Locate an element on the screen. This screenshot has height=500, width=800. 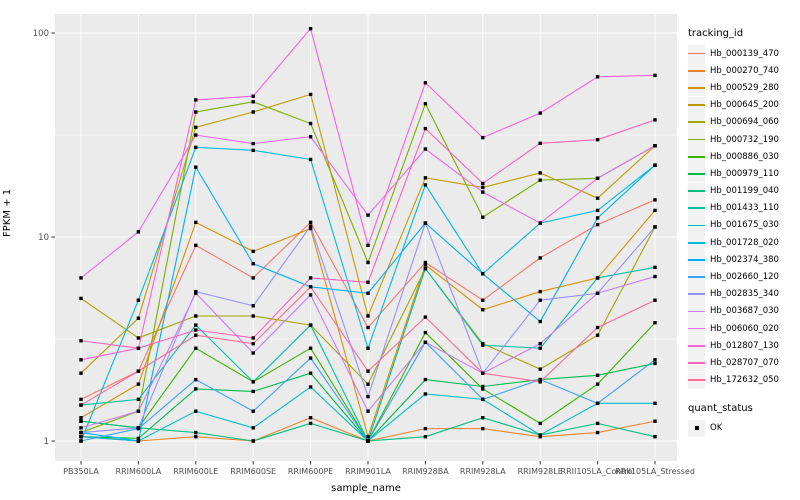
legend-item-Hb_000694_060: Hb_000694_060 is located at coordinates (743, 122).